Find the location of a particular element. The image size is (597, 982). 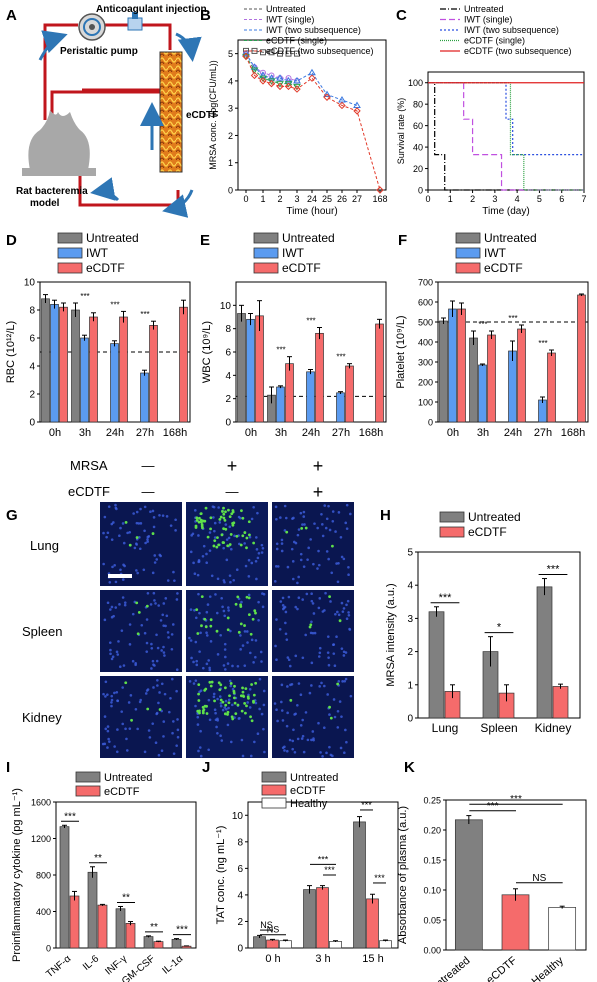

legend-entry: eCDTF (two subsequence) is located at coordinates (518, 51).